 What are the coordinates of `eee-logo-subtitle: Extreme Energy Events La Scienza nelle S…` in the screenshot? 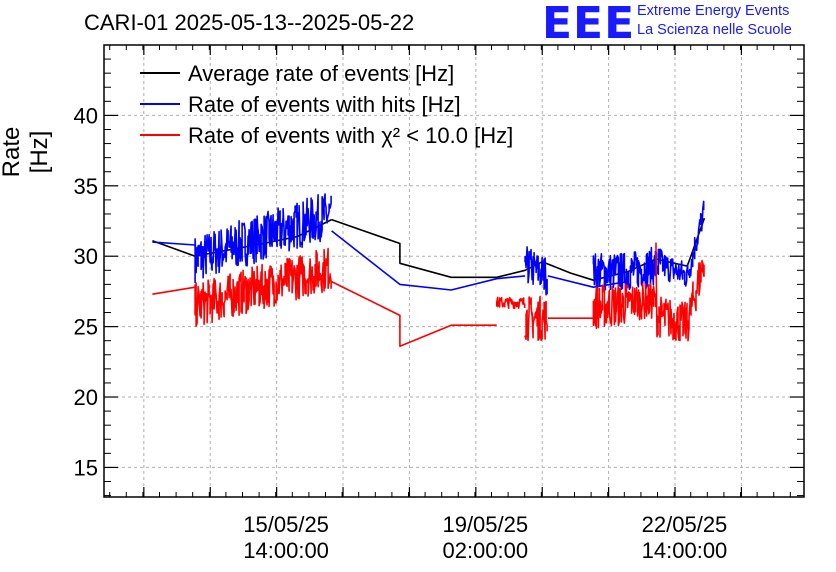 It's located at (714, 21).